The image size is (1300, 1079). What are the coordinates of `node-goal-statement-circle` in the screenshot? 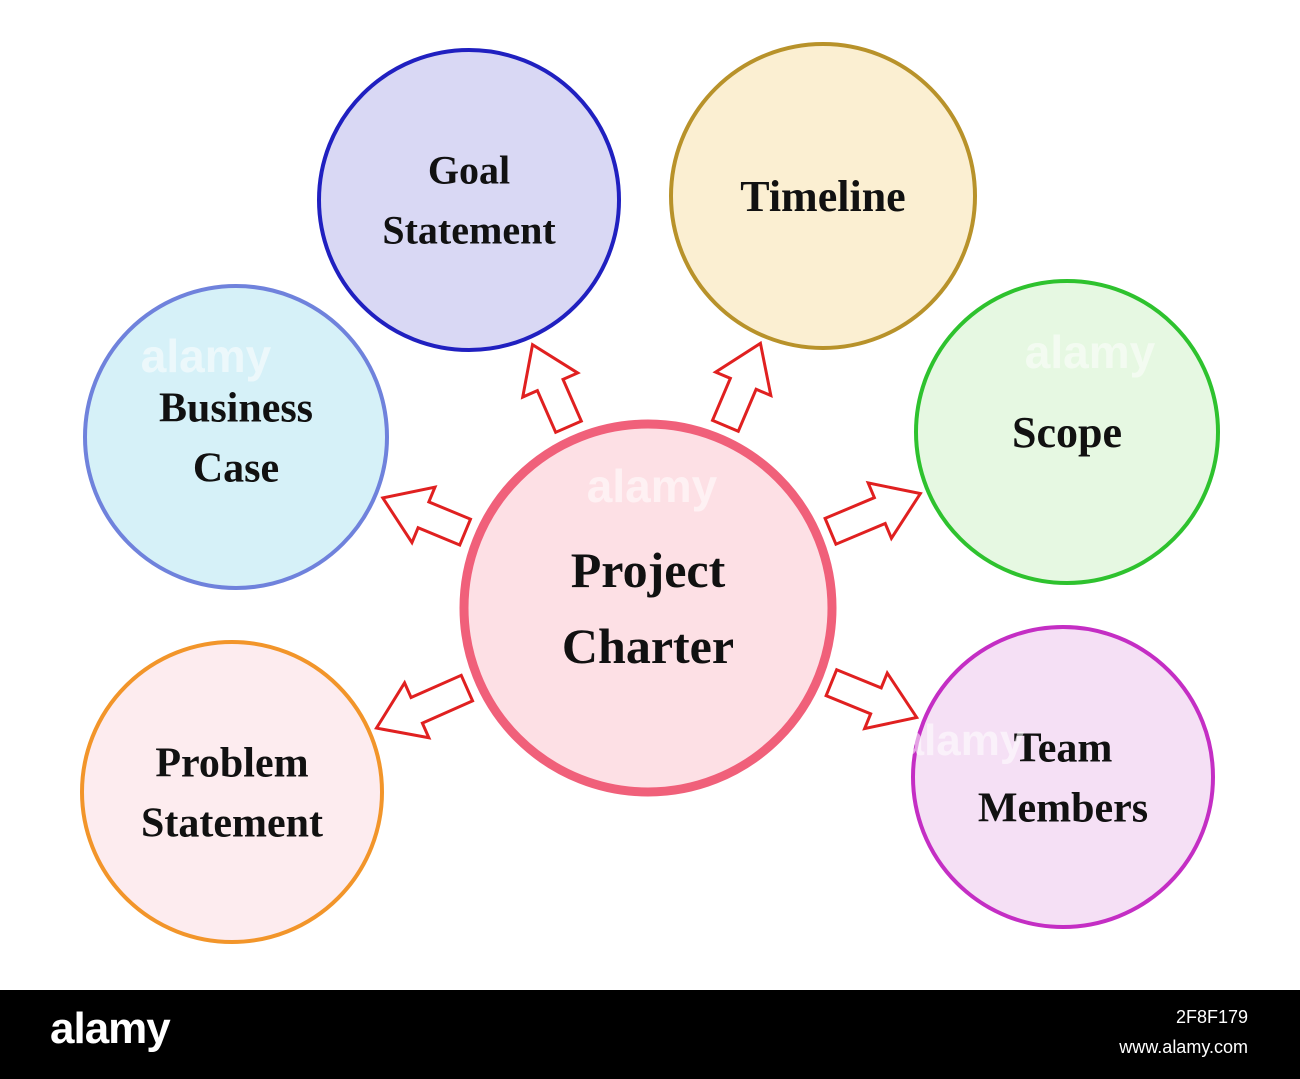 It's located at (469, 200).